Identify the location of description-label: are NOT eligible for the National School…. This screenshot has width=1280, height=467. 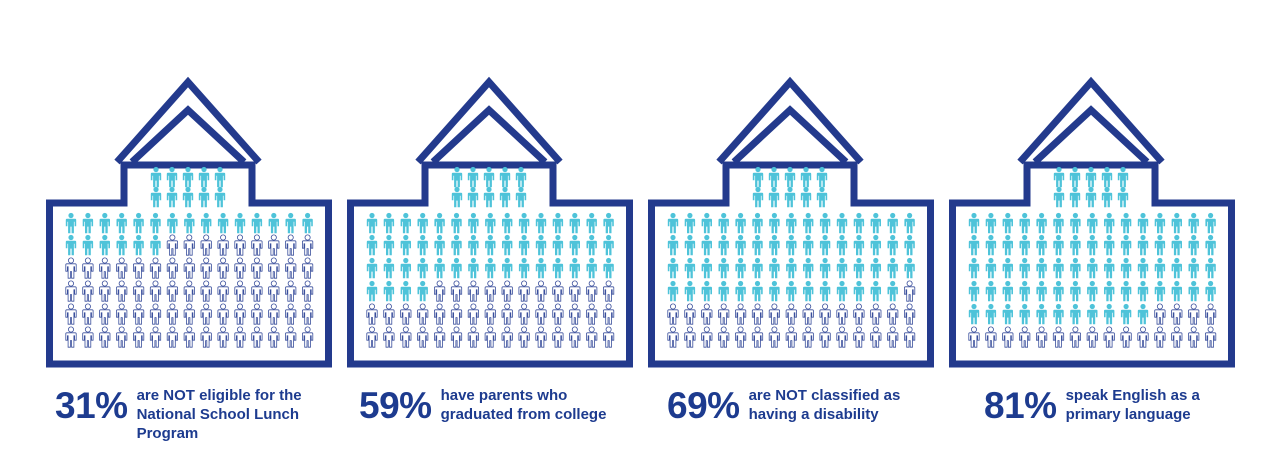
(219, 414).